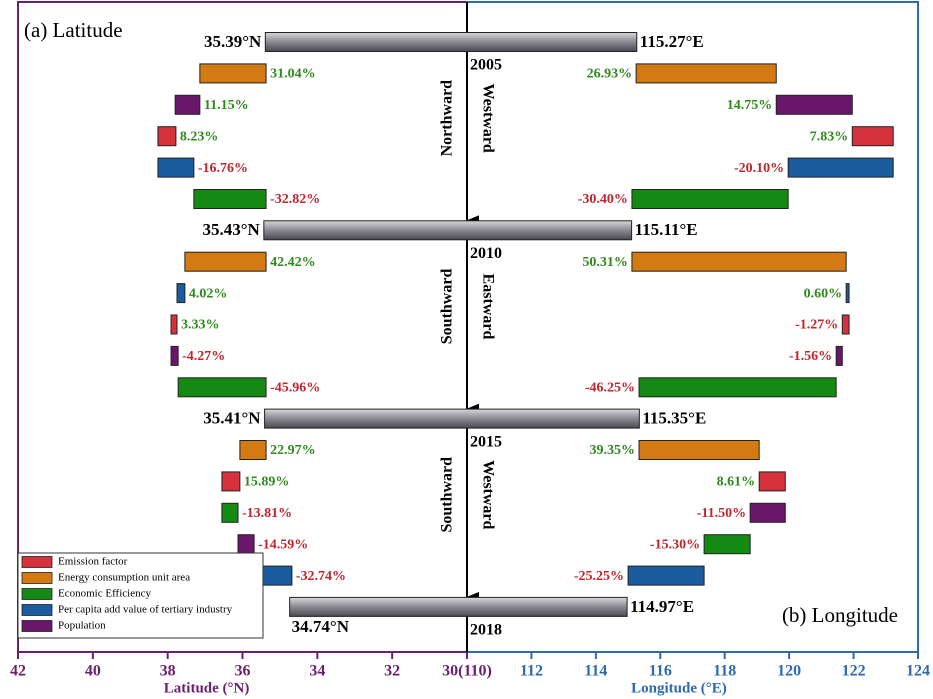  Describe the element at coordinates (321, 576) in the screenshot. I see `segment-label: -32.74%` at that location.